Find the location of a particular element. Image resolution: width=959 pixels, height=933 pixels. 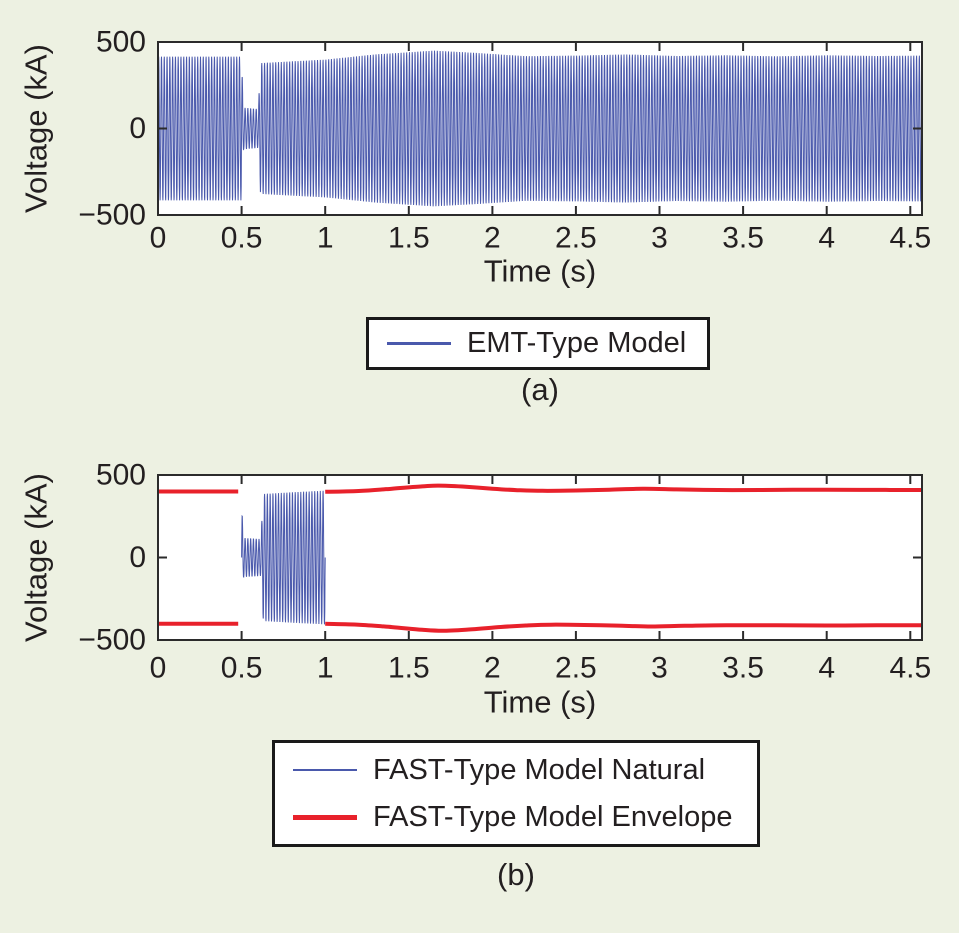

emt-legend-label: EMT-Type Model is located at coordinates (577, 343).